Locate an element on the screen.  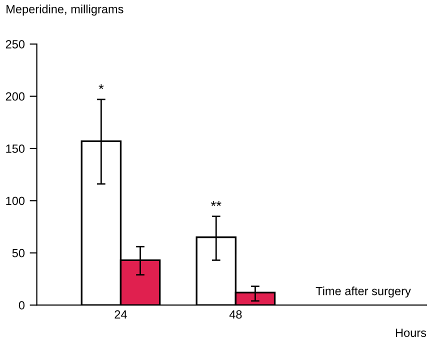
y-tick-label: 250 is located at coordinates (15, 44).